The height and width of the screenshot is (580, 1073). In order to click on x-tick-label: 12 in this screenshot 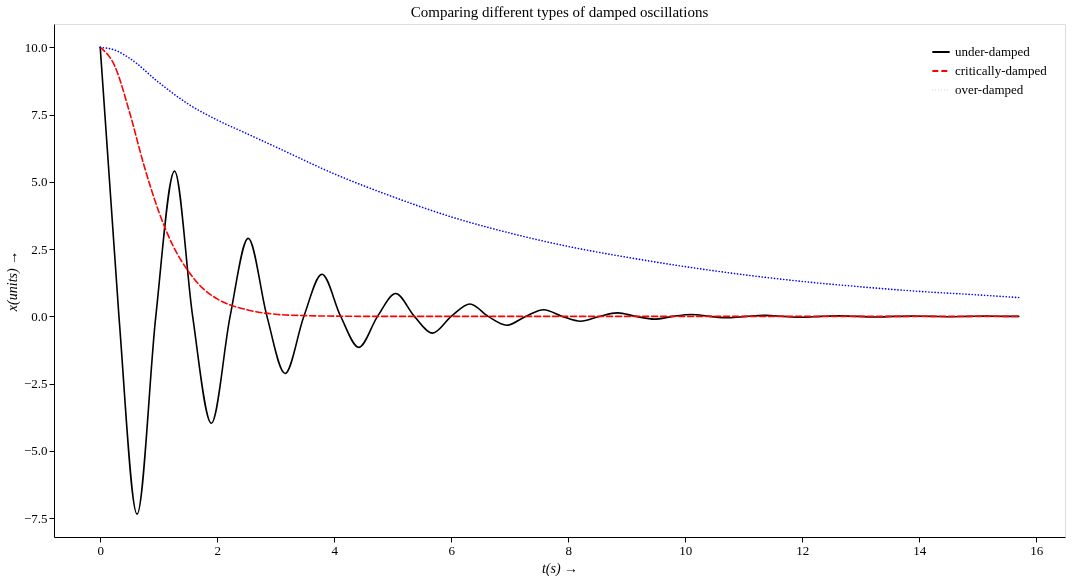, I will do `click(803, 550)`.